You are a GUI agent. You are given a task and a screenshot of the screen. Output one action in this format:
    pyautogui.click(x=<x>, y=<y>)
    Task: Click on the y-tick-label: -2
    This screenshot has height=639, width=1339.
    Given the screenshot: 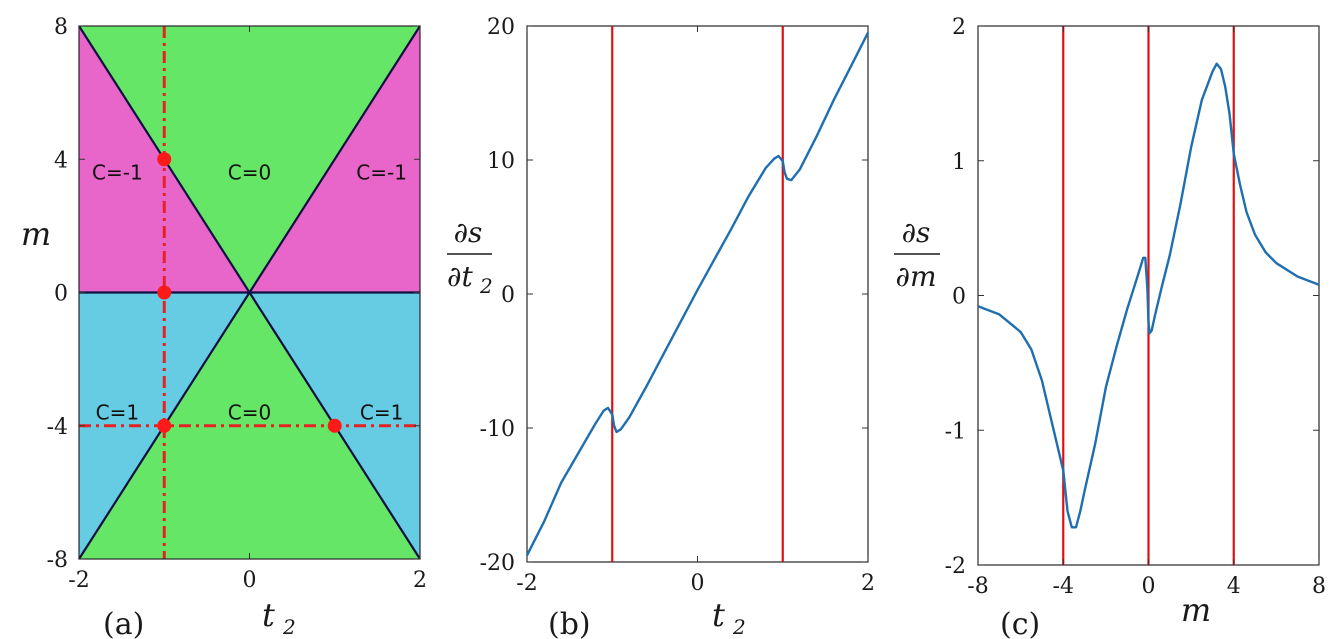 What is the action you would take?
    pyautogui.click(x=955, y=566)
    